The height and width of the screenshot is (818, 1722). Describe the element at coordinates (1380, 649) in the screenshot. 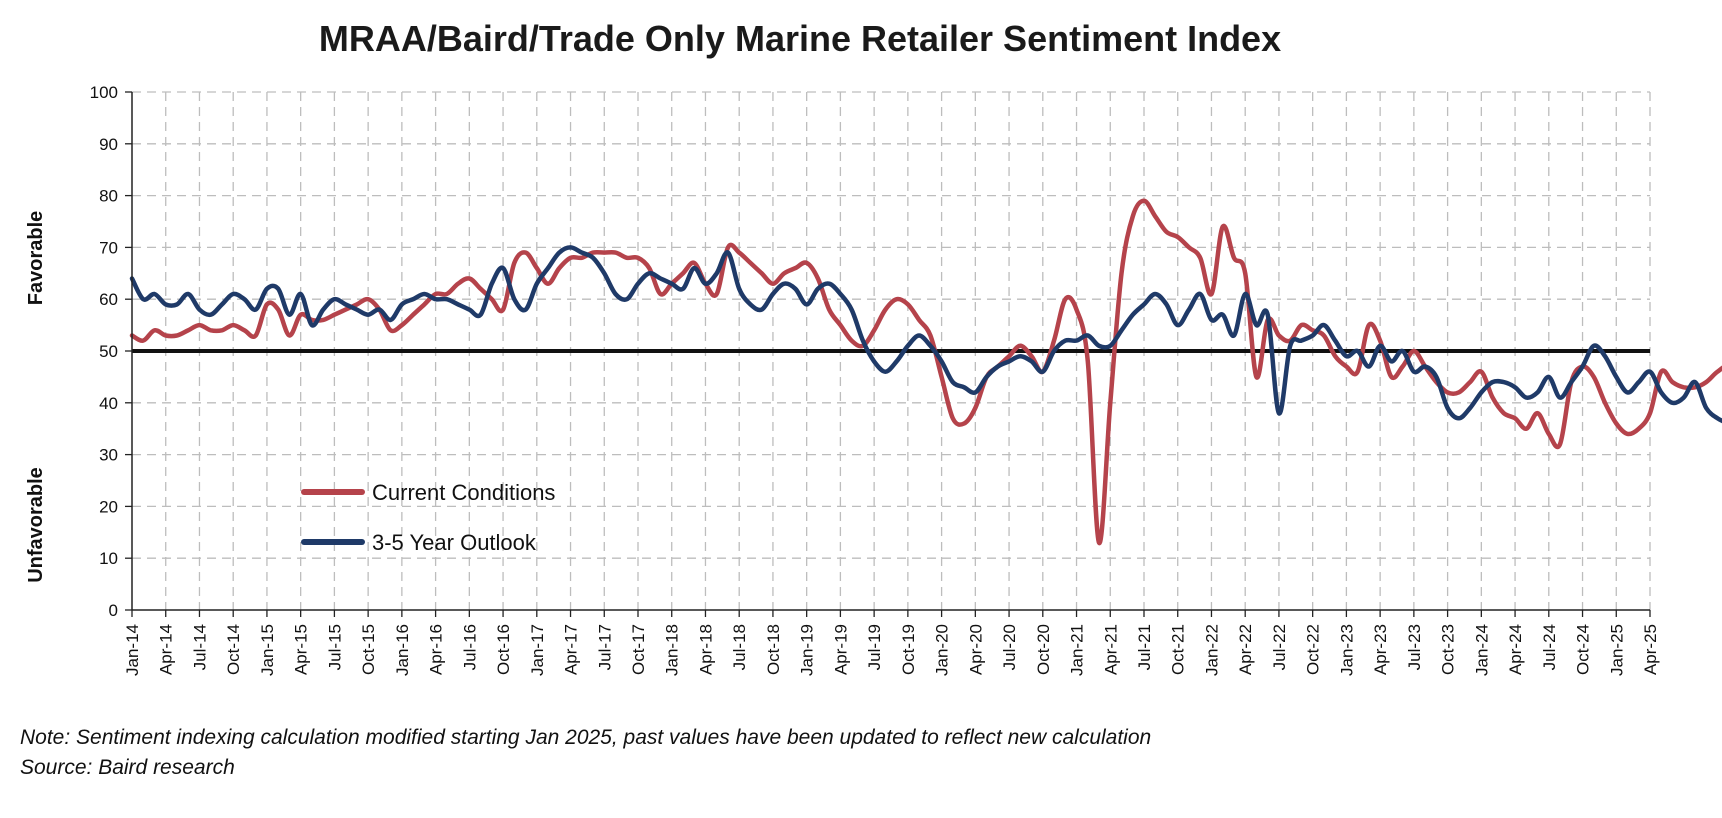

I see `x-tick-label: Apr-23` at that location.